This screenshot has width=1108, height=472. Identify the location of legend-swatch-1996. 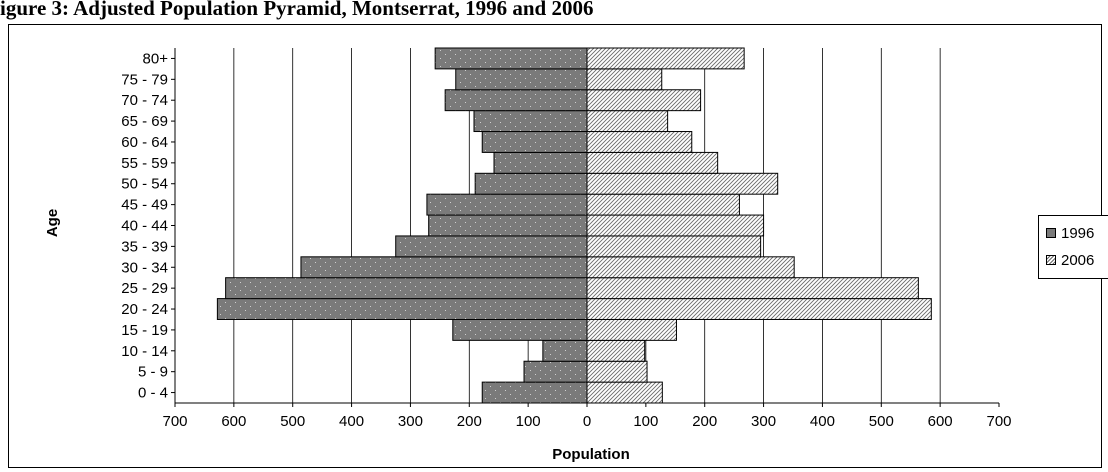
(1051, 233).